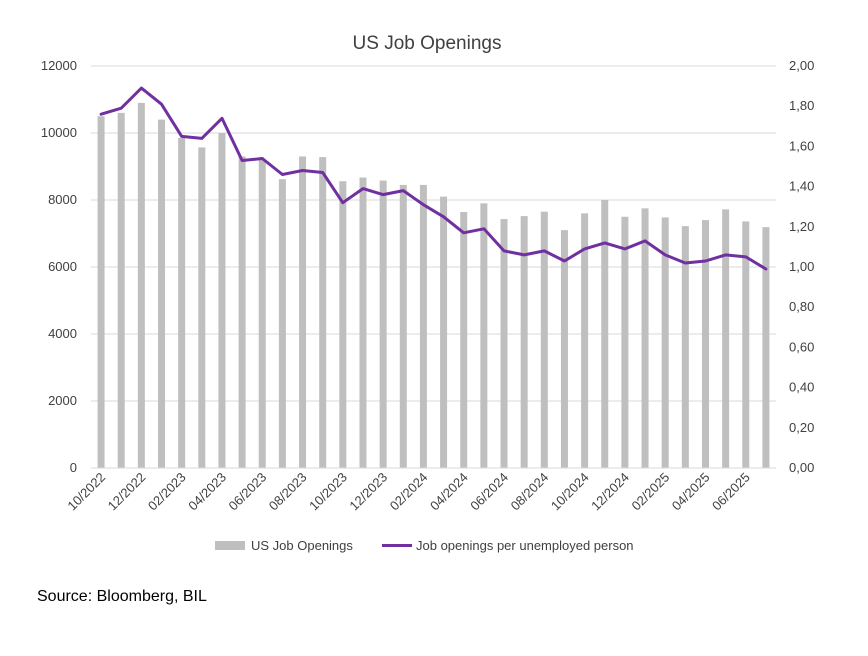 The height and width of the screenshot is (656, 868). What do you see at coordinates (73, 467) in the screenshot?
I see `left-tick-label: 0` at bounding box center [73, 467].